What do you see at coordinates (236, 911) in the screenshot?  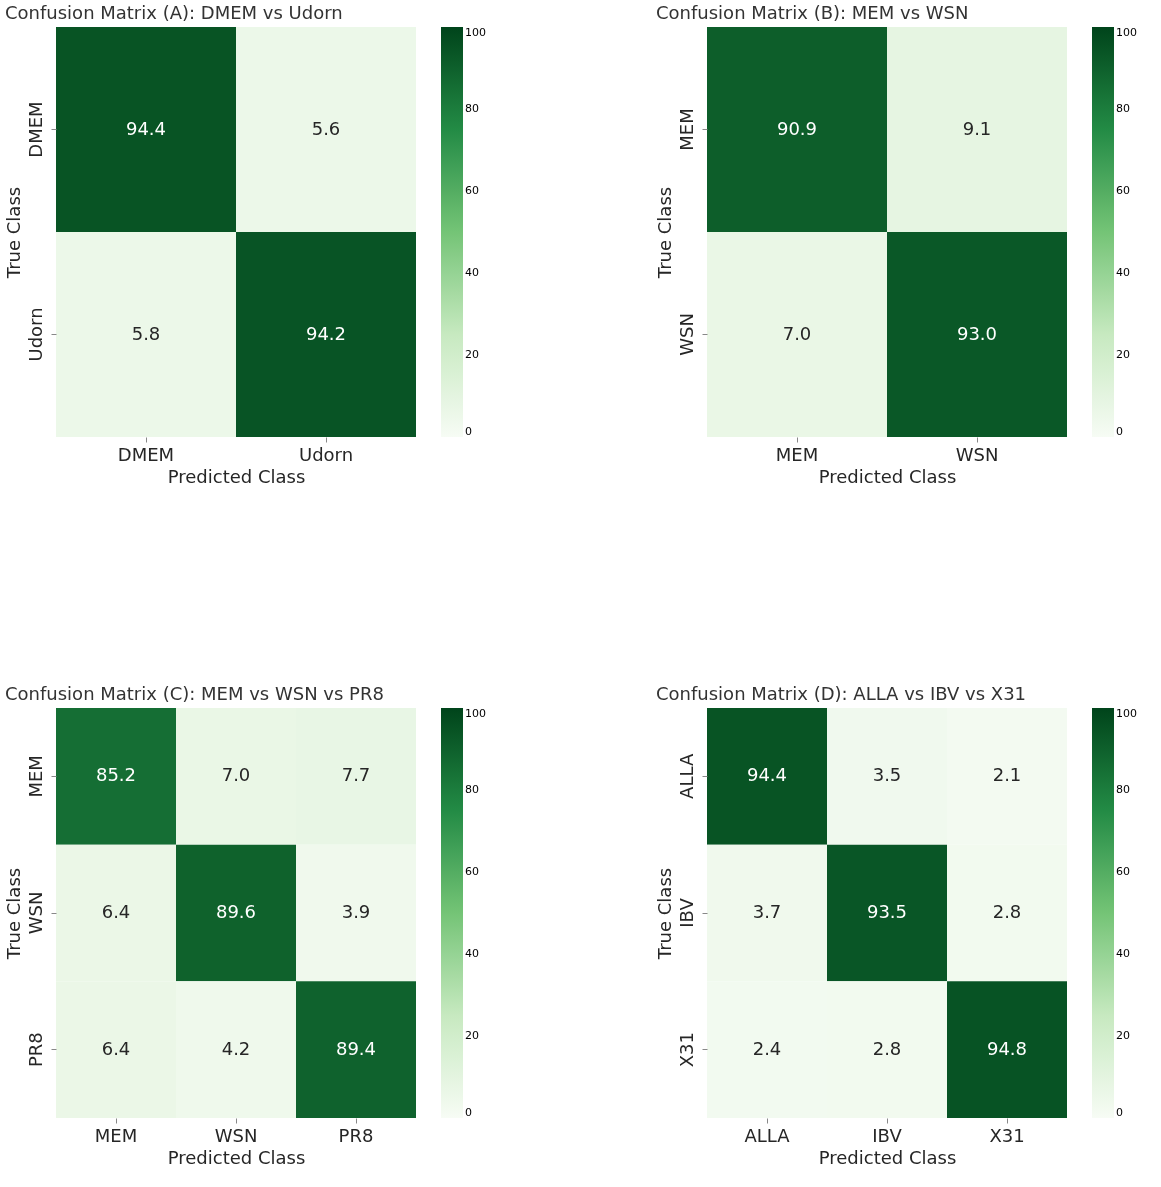 I see `data-label: 89.6` at bounding box center [236, 911].